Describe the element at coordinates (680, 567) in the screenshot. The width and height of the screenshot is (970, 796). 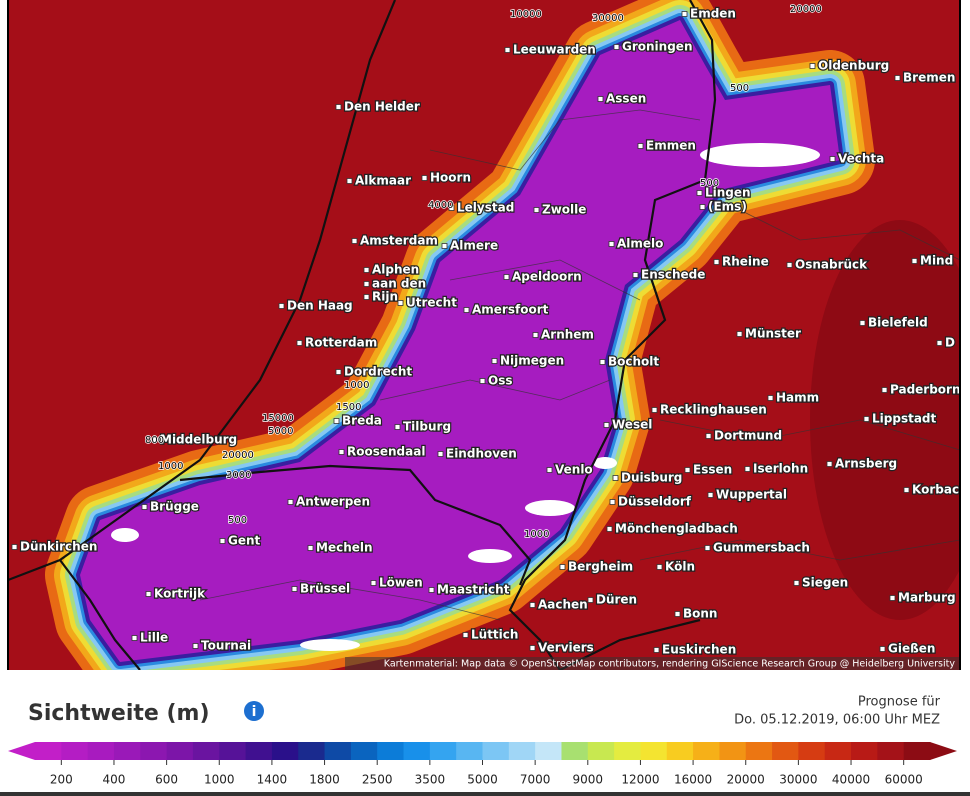
I see `city-label: Köln` at that location.